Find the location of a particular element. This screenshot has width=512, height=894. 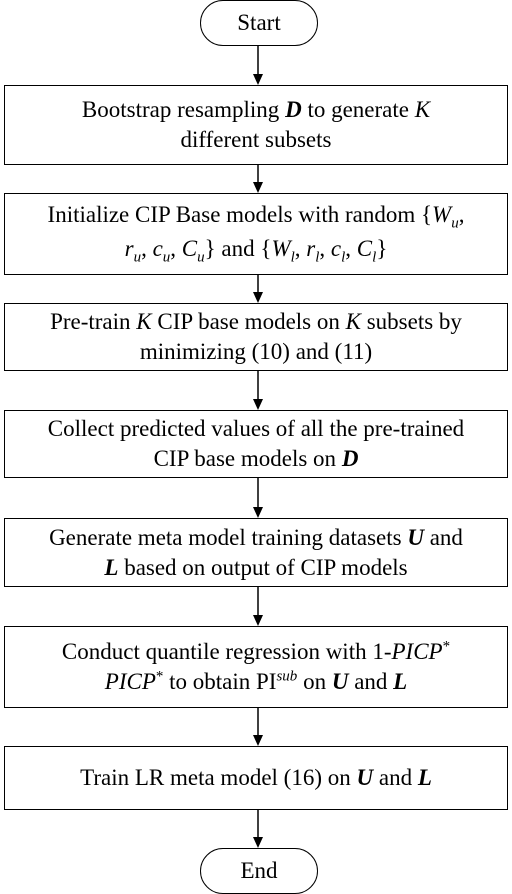

text-line: Start is located at coordinates (258, 23).